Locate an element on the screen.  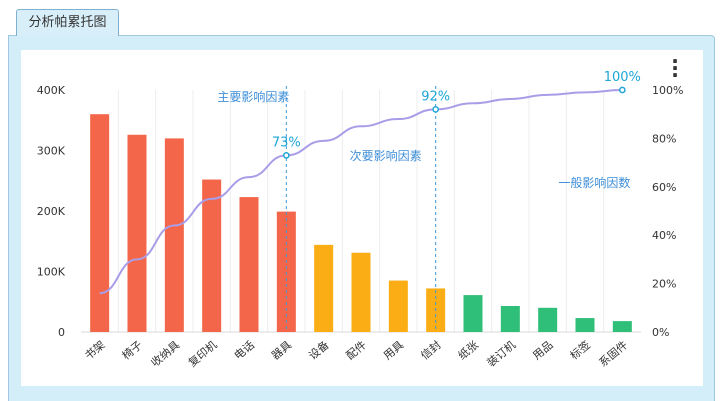
x-tick-label: 装订机 is located at coordinates (501, 354).